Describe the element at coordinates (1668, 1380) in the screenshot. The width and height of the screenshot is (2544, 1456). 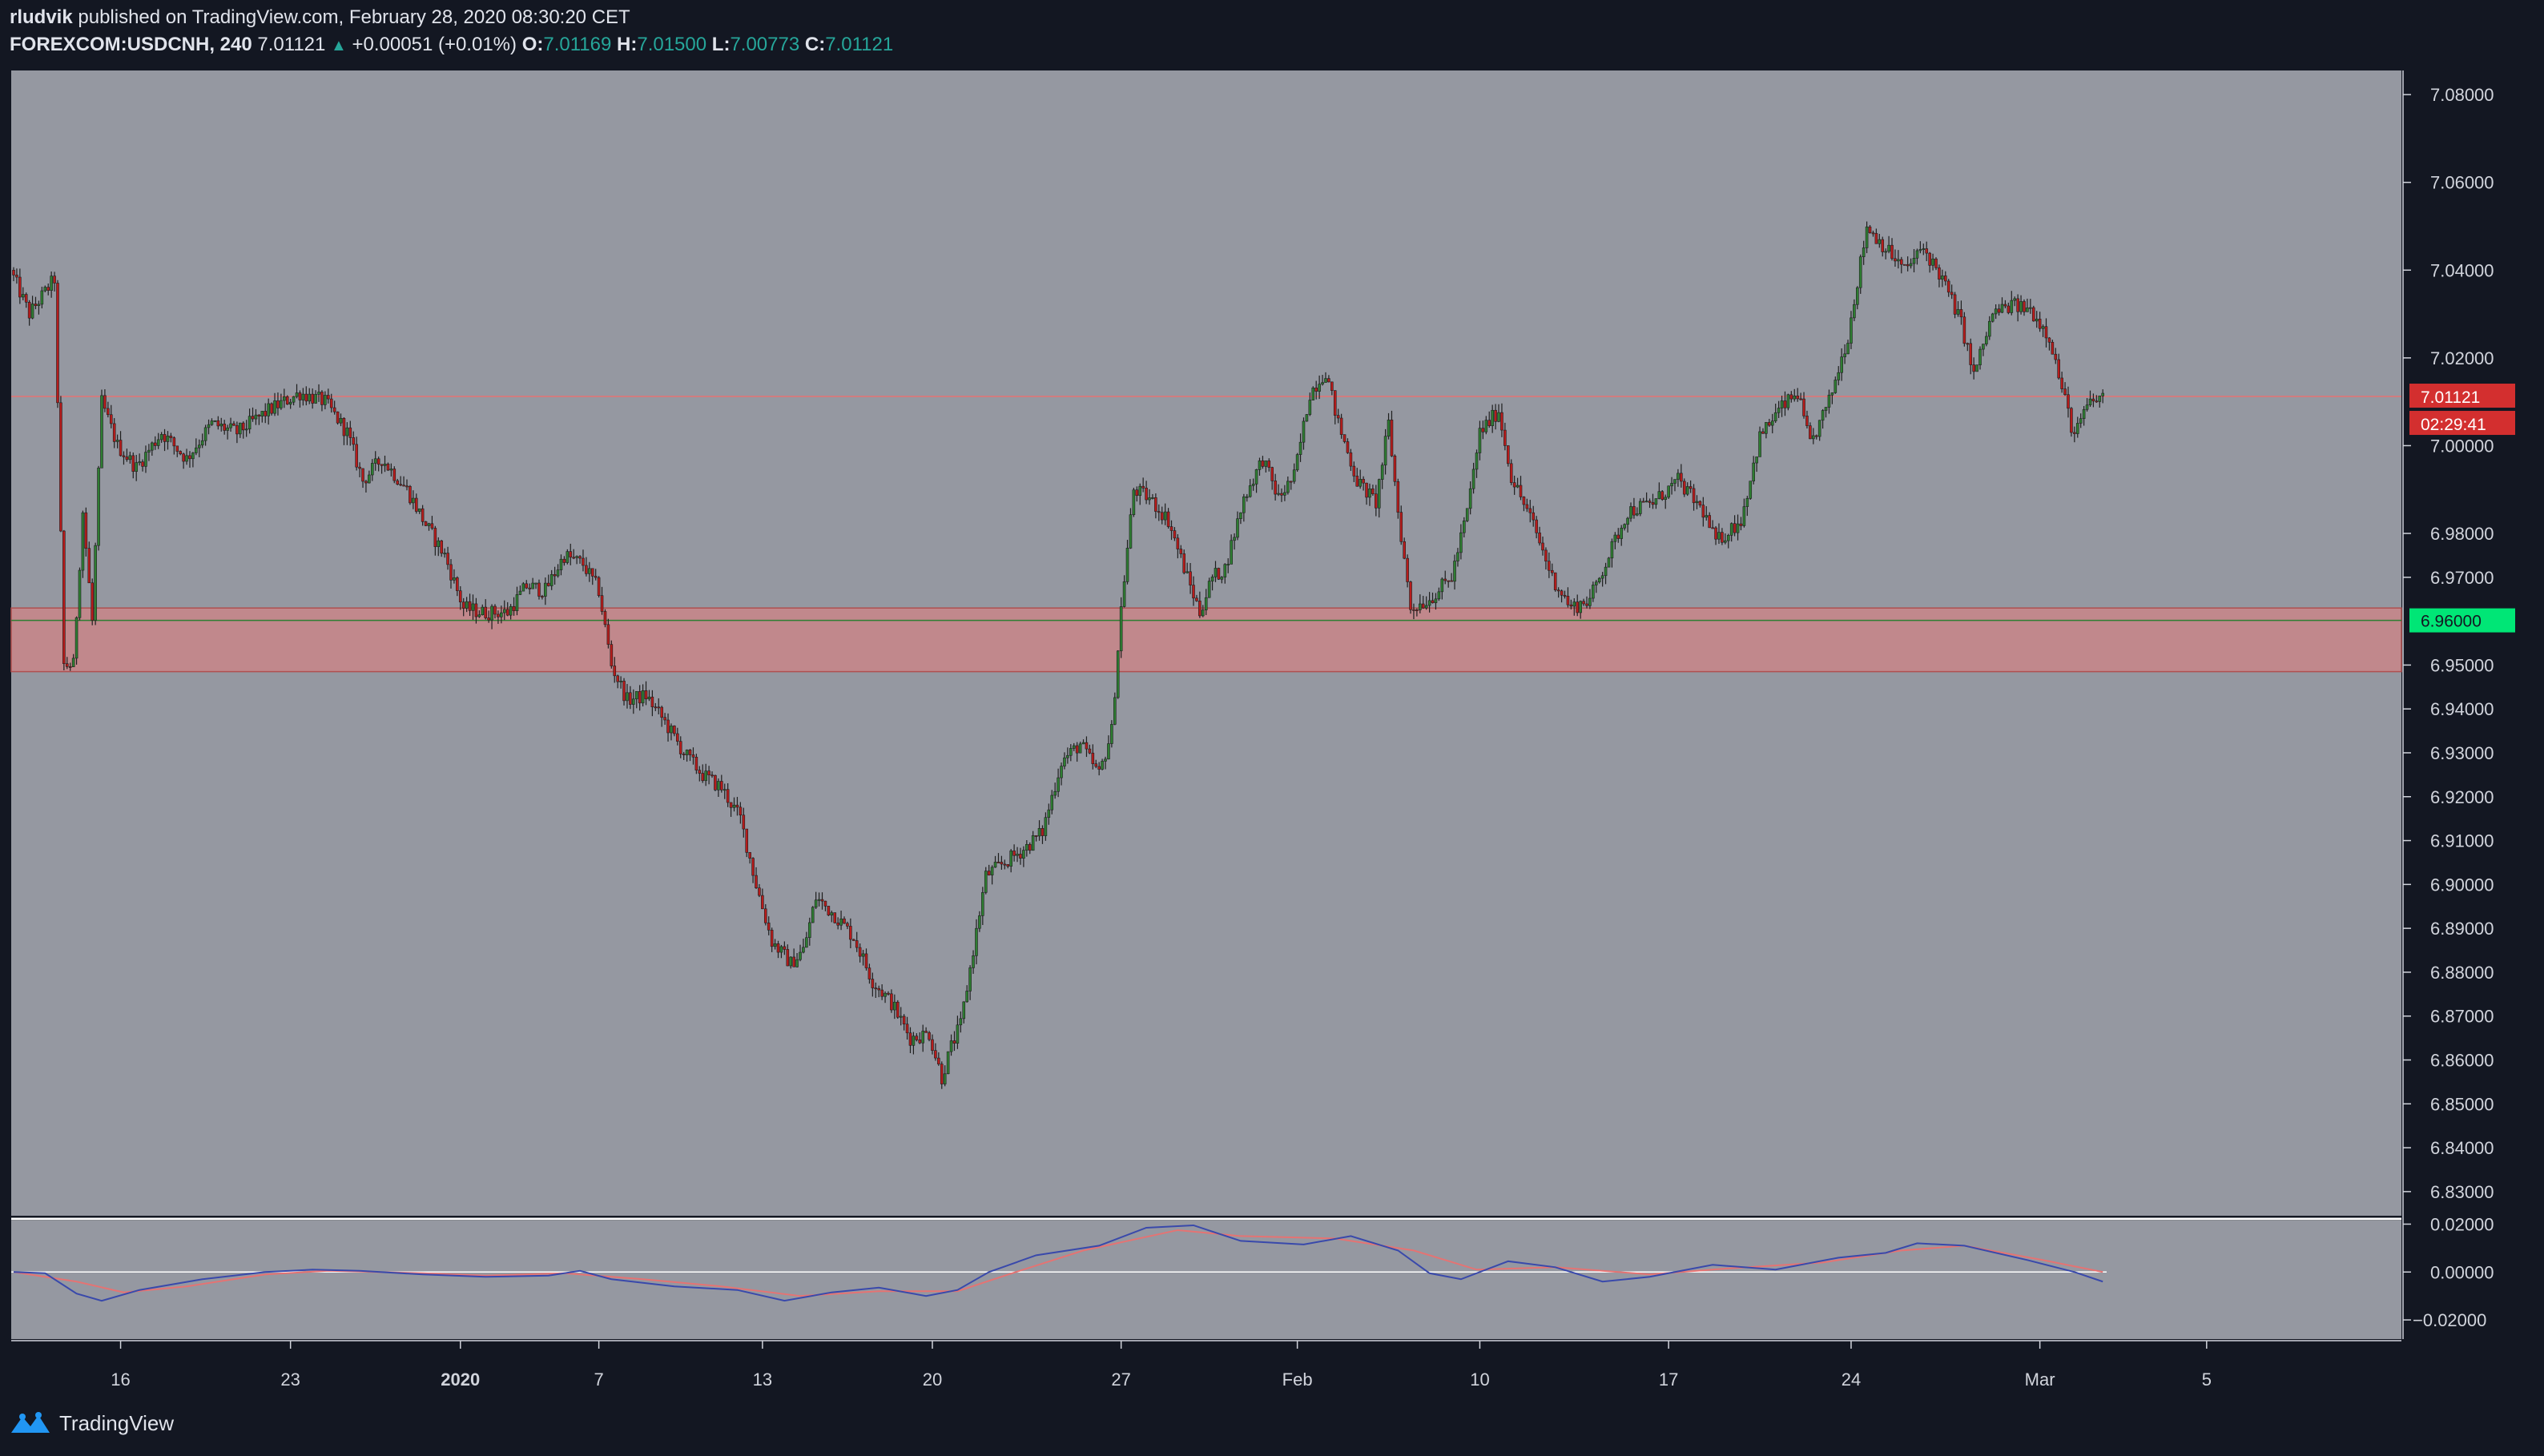
I see `x-tick-label: 17` at that location.